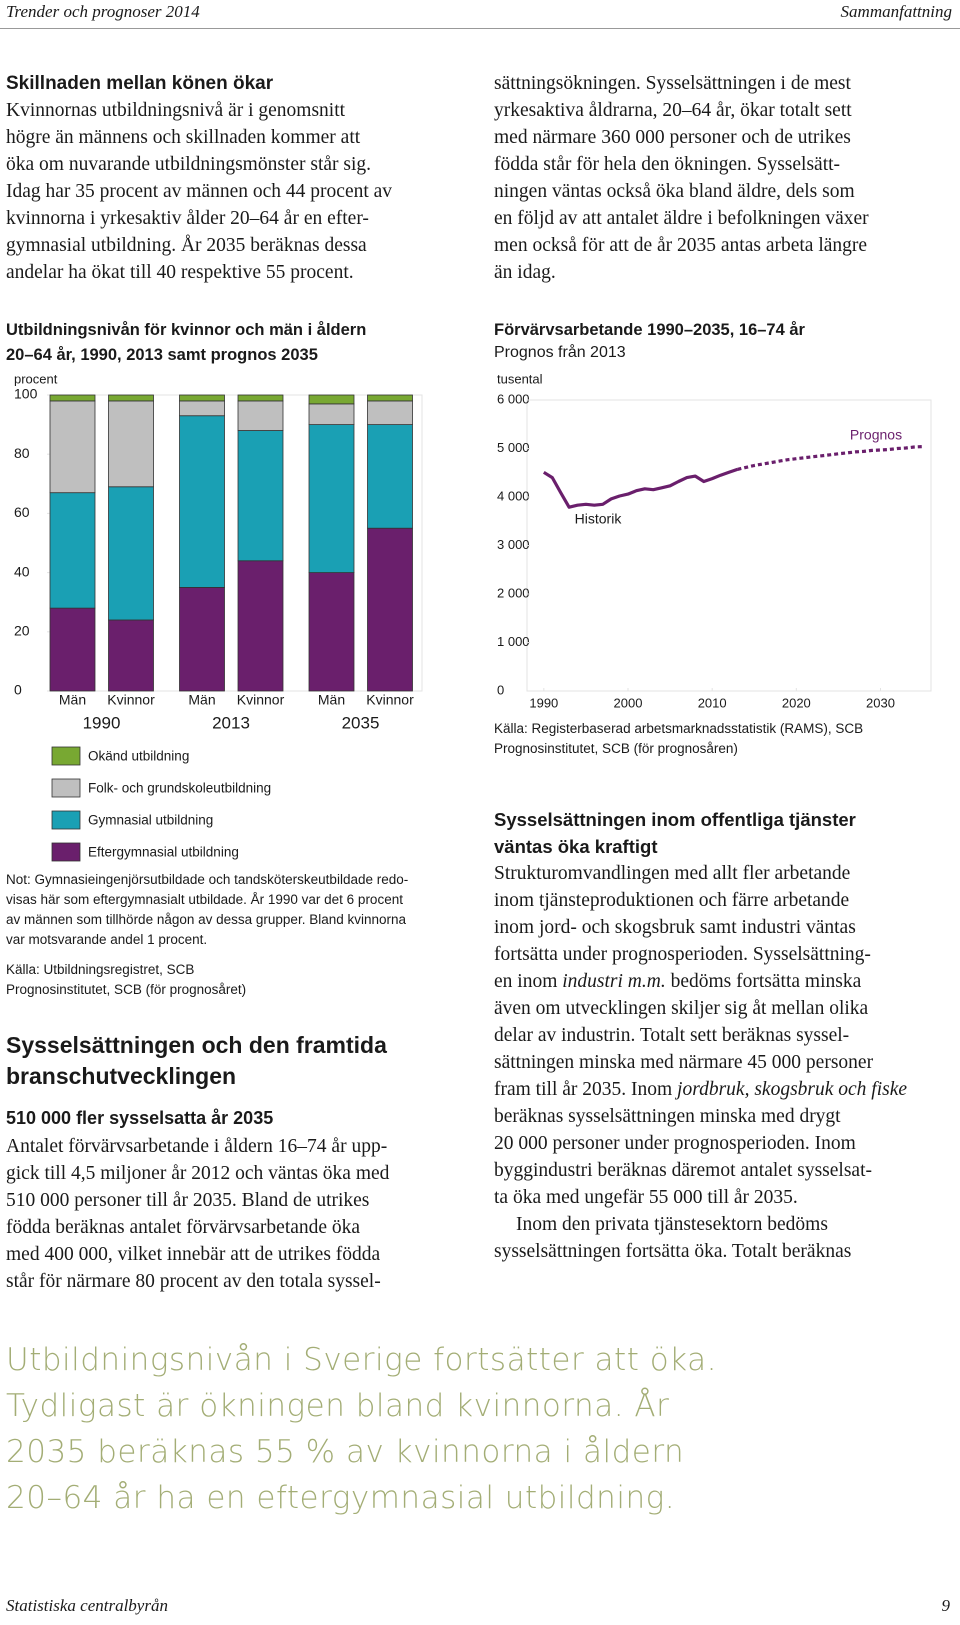  I want to click on text-line: Förvärvsarbetande 1990–2035, 16–74 år, so click(649, 330).